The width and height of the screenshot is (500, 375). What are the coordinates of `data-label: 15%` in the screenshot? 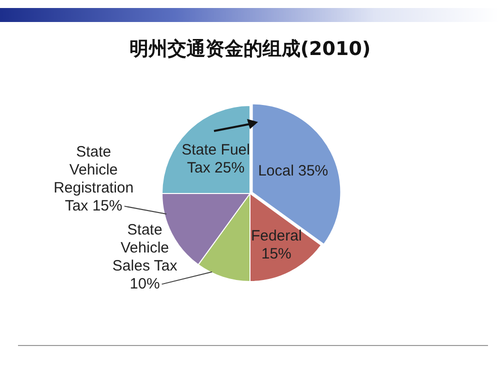 It's located at (276, 253).